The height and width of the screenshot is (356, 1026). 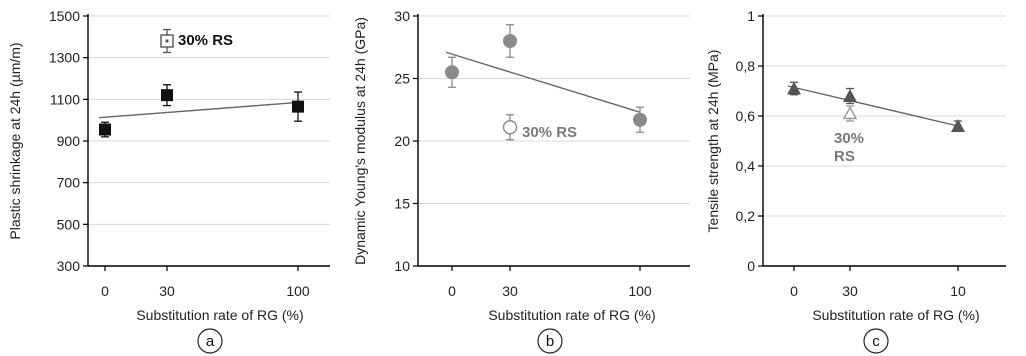 What do you see at coordinates (360, 141) in the screenshot?
I see `y-axis-label: Dynamic Young's modulus at 24h (GPa)` at bounding box center [360, 141].